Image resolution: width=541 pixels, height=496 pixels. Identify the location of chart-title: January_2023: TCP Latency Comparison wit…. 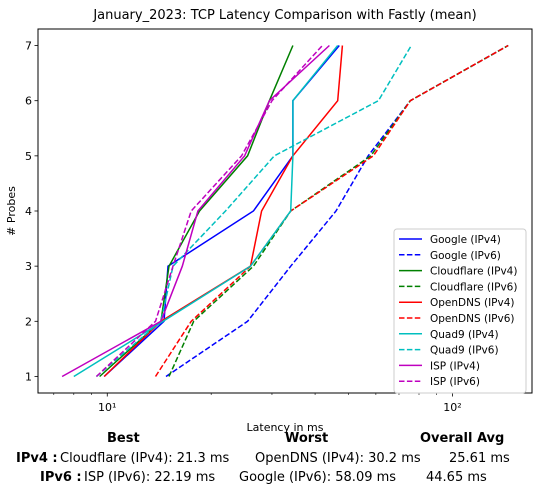
(284, 15).